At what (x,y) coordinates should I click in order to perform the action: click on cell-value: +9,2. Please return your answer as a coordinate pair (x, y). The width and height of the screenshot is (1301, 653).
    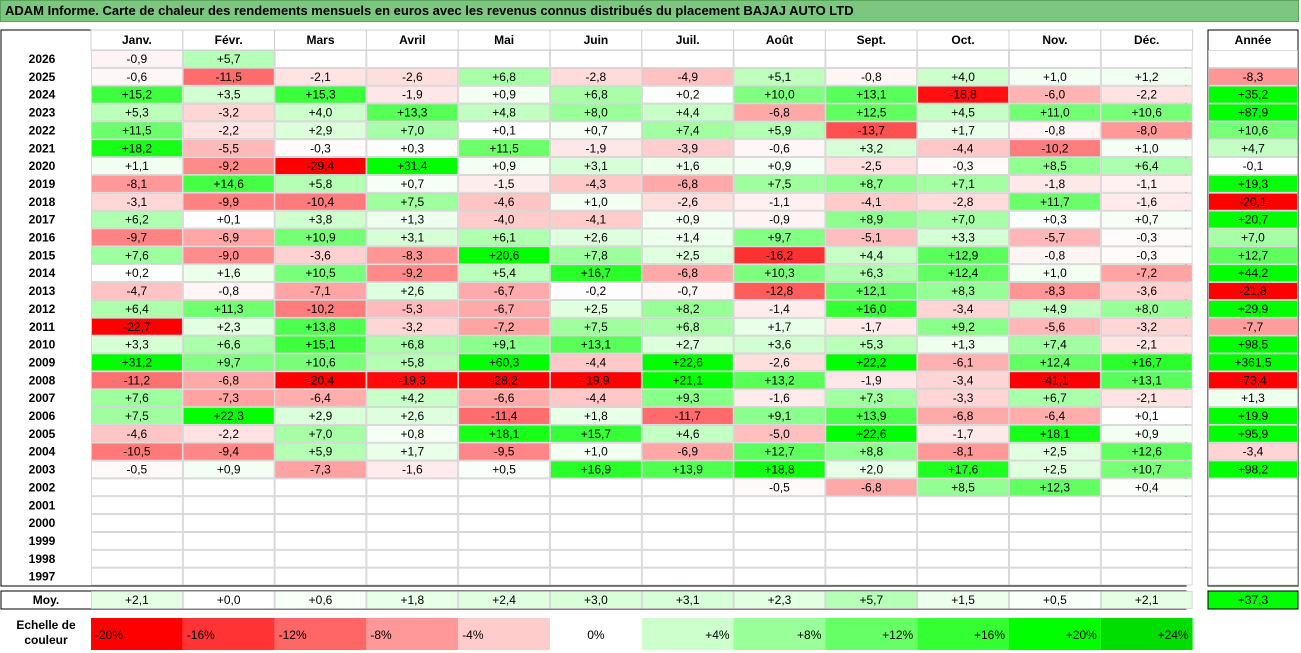
    Looking at the image, I should click on (963, 327).